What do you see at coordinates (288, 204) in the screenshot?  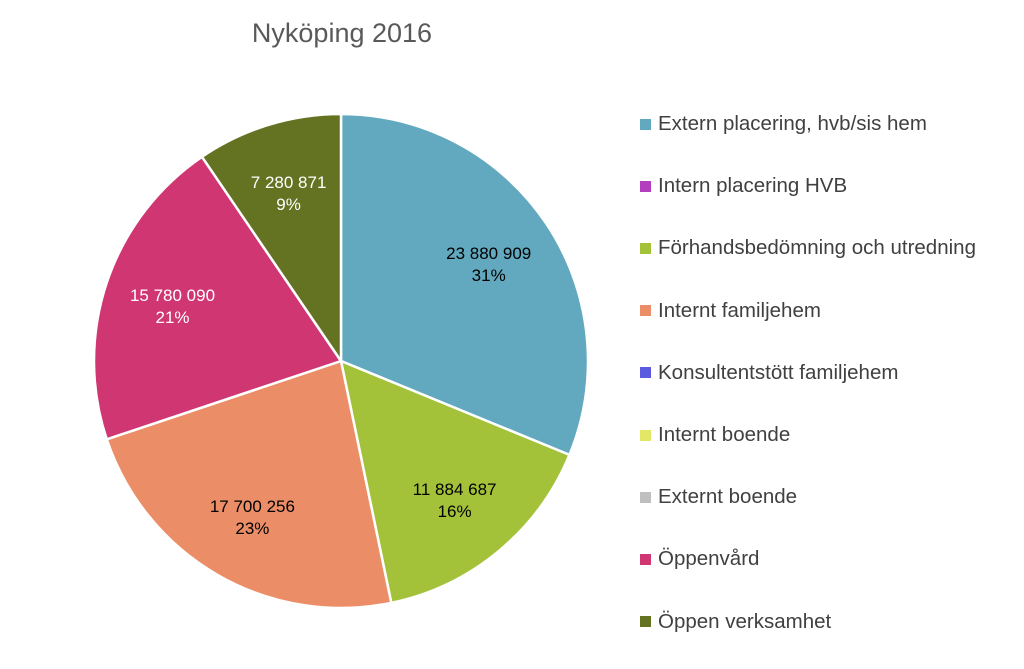 I see `data-label-percent: 9%` at bounding box center [288, 204].